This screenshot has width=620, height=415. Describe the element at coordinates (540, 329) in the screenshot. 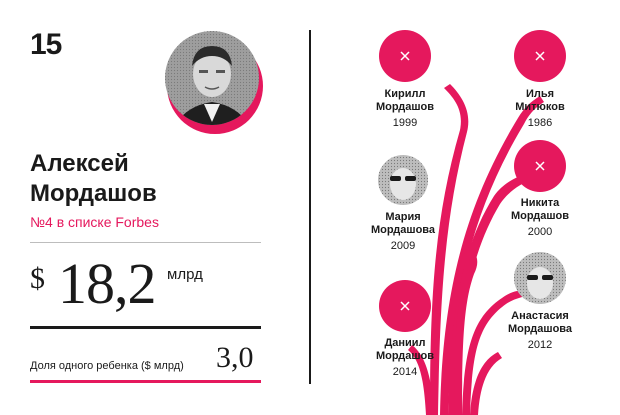

I see `child-5-last-name: Мордашова` at that location.